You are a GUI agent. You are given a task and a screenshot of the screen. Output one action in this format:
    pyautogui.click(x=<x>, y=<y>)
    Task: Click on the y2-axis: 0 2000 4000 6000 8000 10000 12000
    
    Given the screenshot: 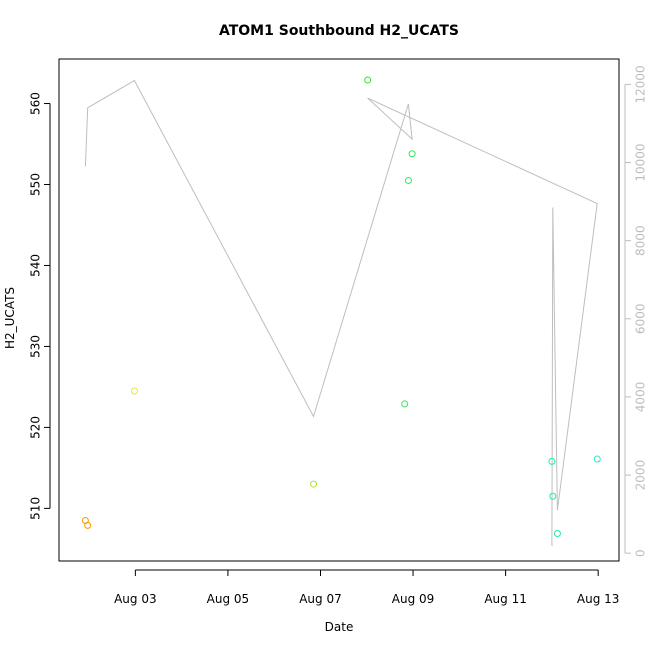 What is the action you would take?
    pyautogui.click(x=636, y=311)
    